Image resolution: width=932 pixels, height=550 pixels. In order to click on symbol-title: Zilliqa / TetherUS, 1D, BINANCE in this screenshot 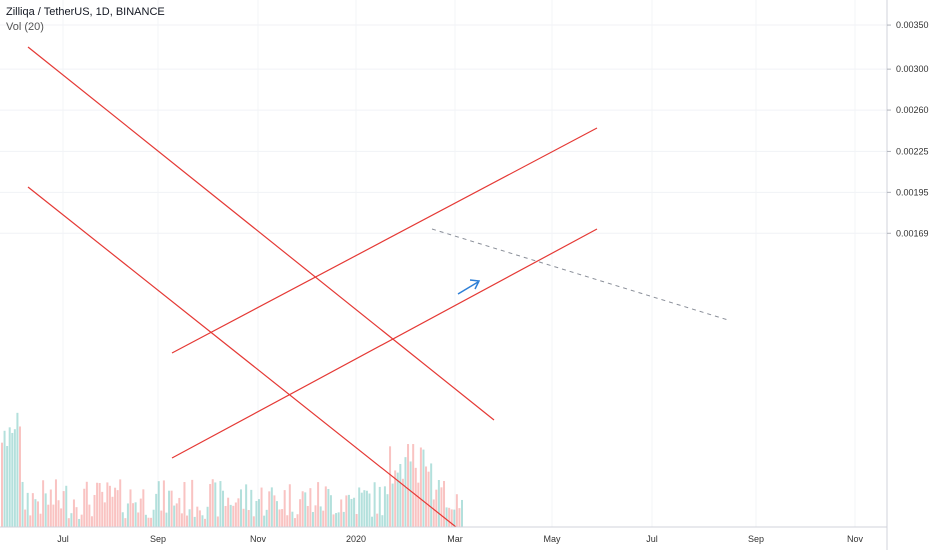, I will do `click(85, 12)`.